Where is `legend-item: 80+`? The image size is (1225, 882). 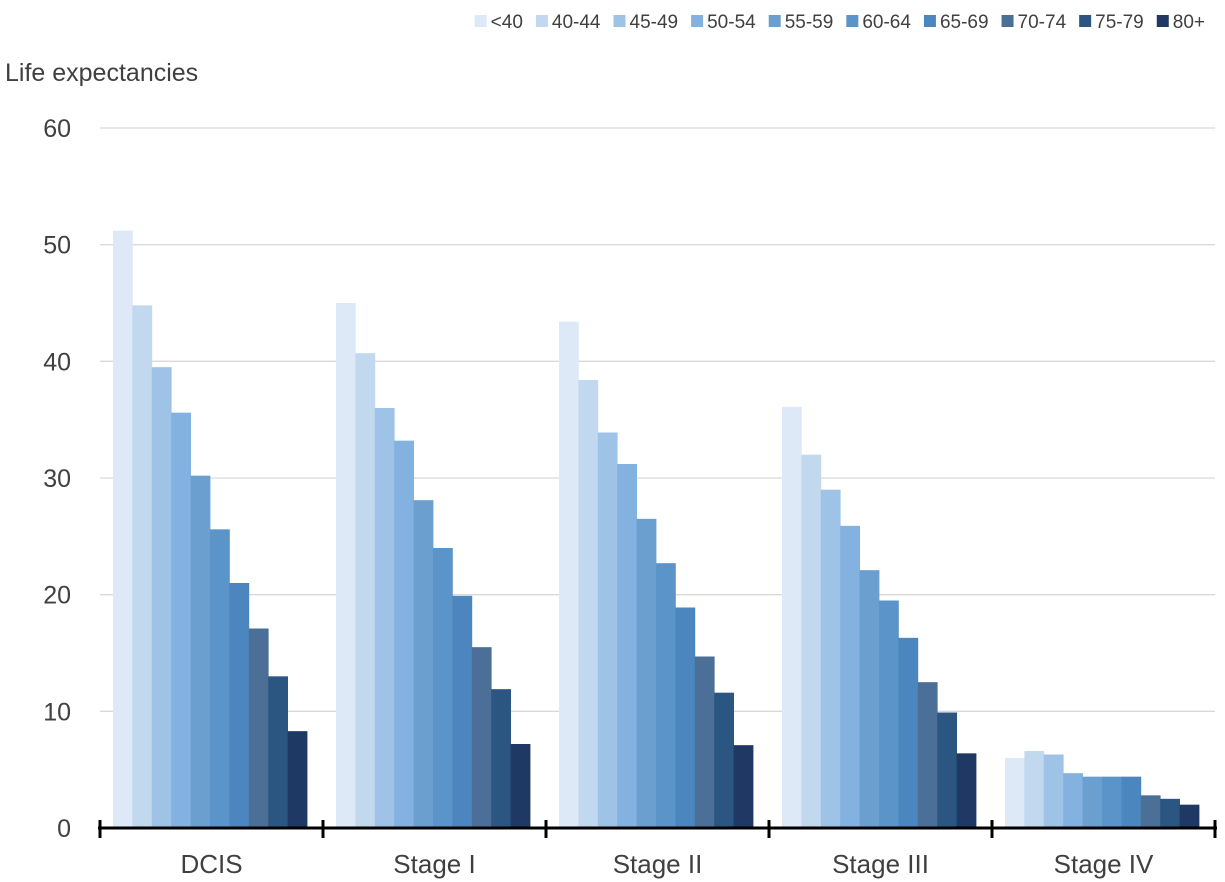
legend-item: 80+ is located at coordinates (1180, 22).